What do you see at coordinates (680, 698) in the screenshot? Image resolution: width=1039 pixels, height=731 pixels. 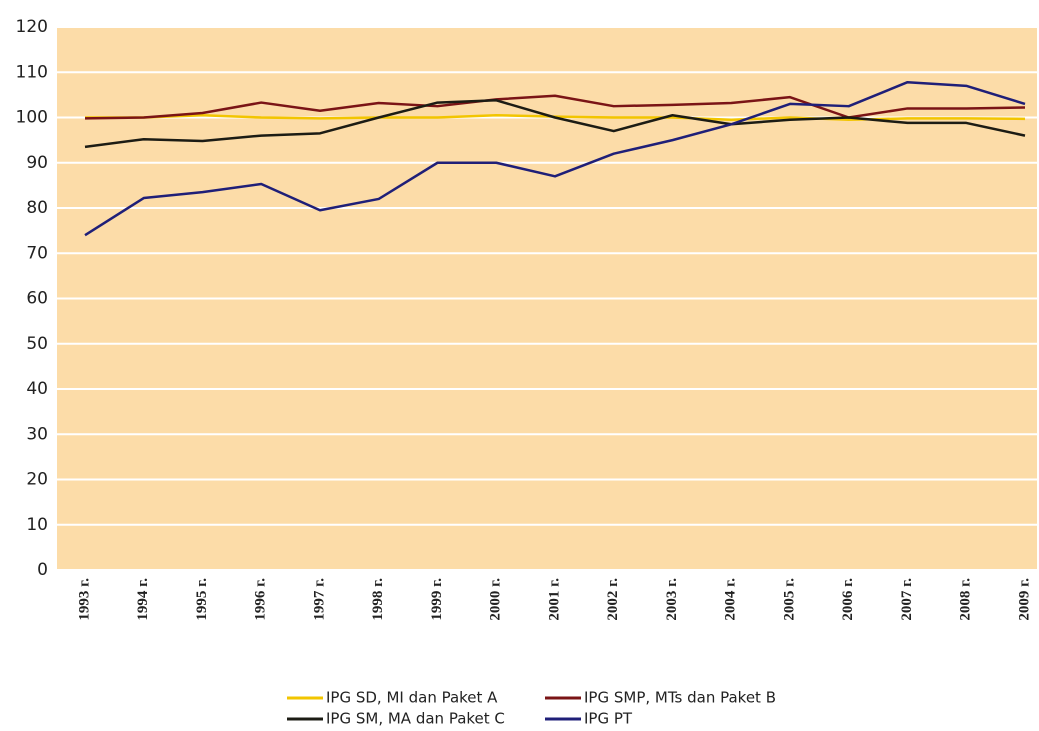 I see `legend-label: IPG SMP, MTs dan Paket B` at bounding box center [680, 698].